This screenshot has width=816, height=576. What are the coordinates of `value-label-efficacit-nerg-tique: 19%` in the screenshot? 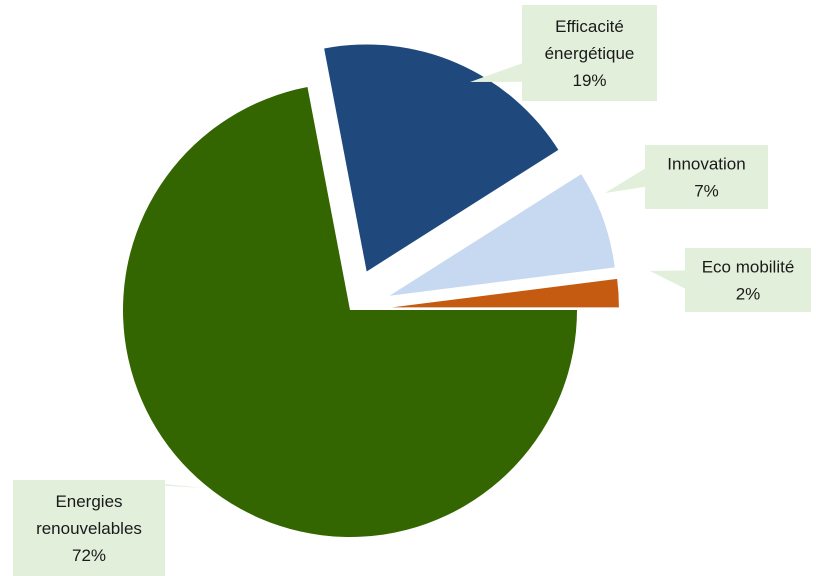 It's located at (589, 80).